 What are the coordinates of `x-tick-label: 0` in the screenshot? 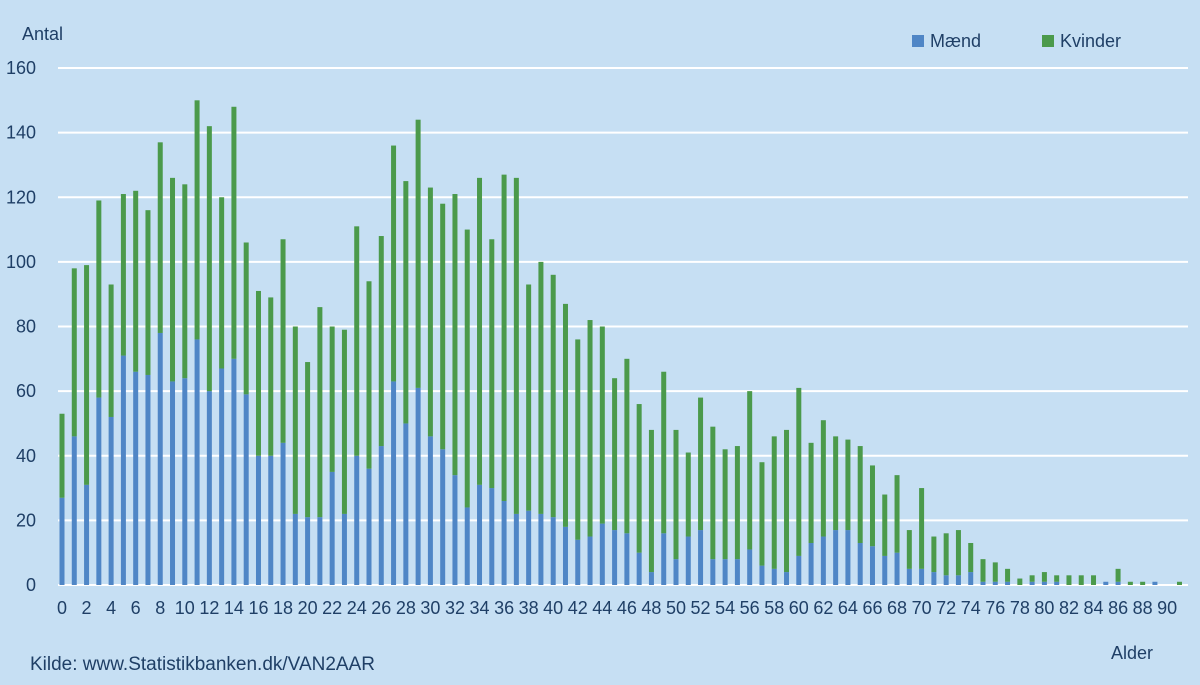 It's located at (62, 608).